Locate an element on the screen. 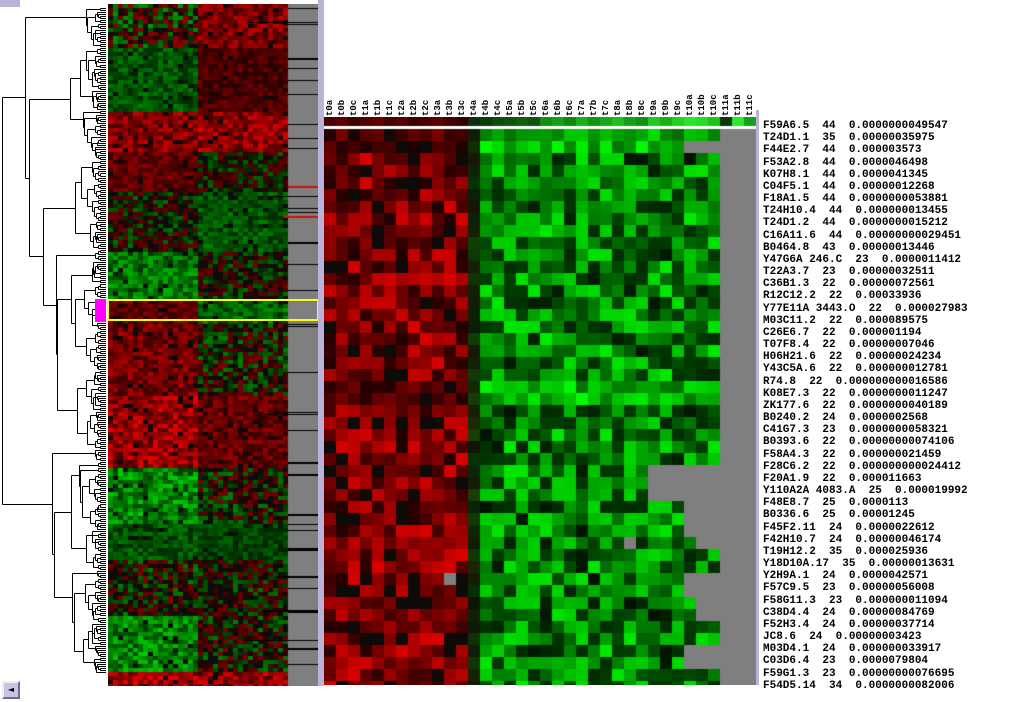 This screenshot has width=1024, height=702. gene-label-row: F20A1.9 22 0.000011663 is located at coordinates (842, 478).